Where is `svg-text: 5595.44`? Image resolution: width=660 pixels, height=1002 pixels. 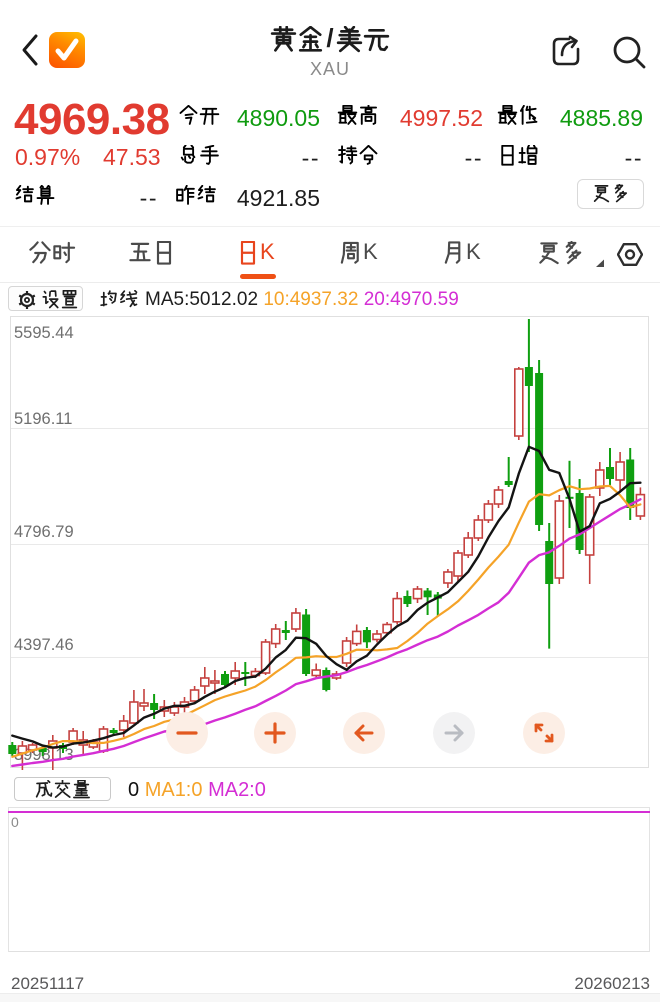
svg-text: 5595.44 is located at coordinates (44, 333).